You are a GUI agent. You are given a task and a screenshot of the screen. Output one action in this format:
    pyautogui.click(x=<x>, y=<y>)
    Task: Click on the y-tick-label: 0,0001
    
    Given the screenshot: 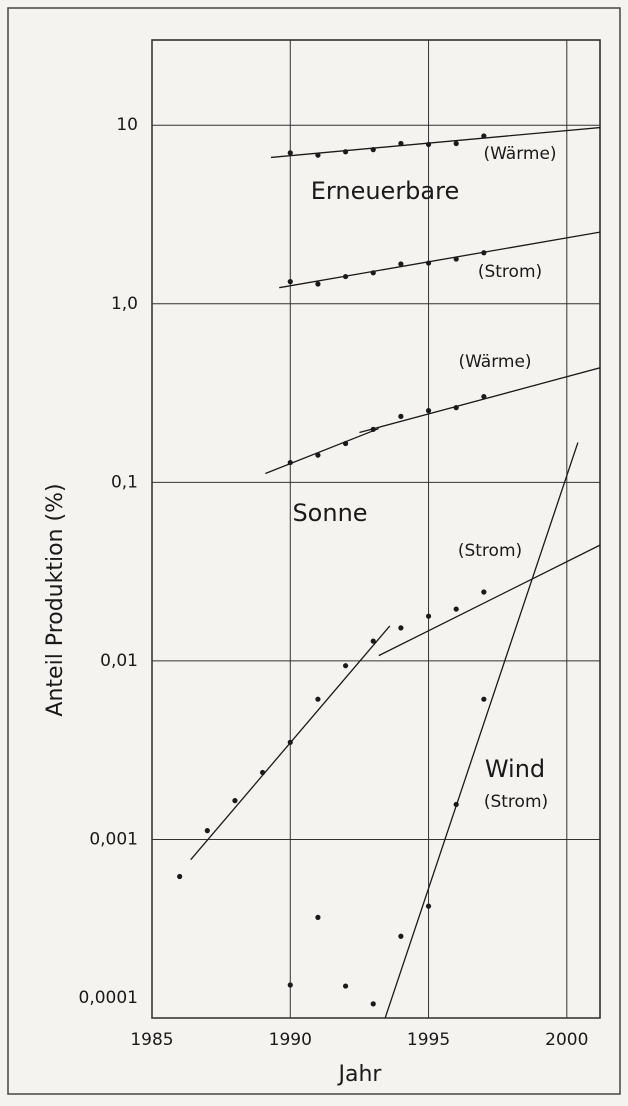 What is the action you would take?
    pyautogui.click(x=108, y=998)
    